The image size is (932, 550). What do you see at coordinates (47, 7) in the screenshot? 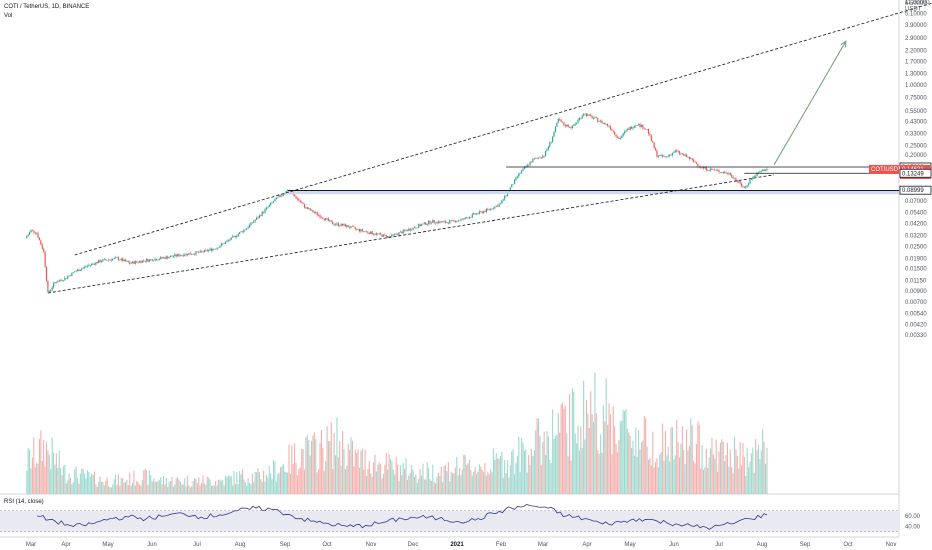
I see `symbol-title: COTI / TetherUS, 1D, BINANCE` at bounding box center [47, 7].